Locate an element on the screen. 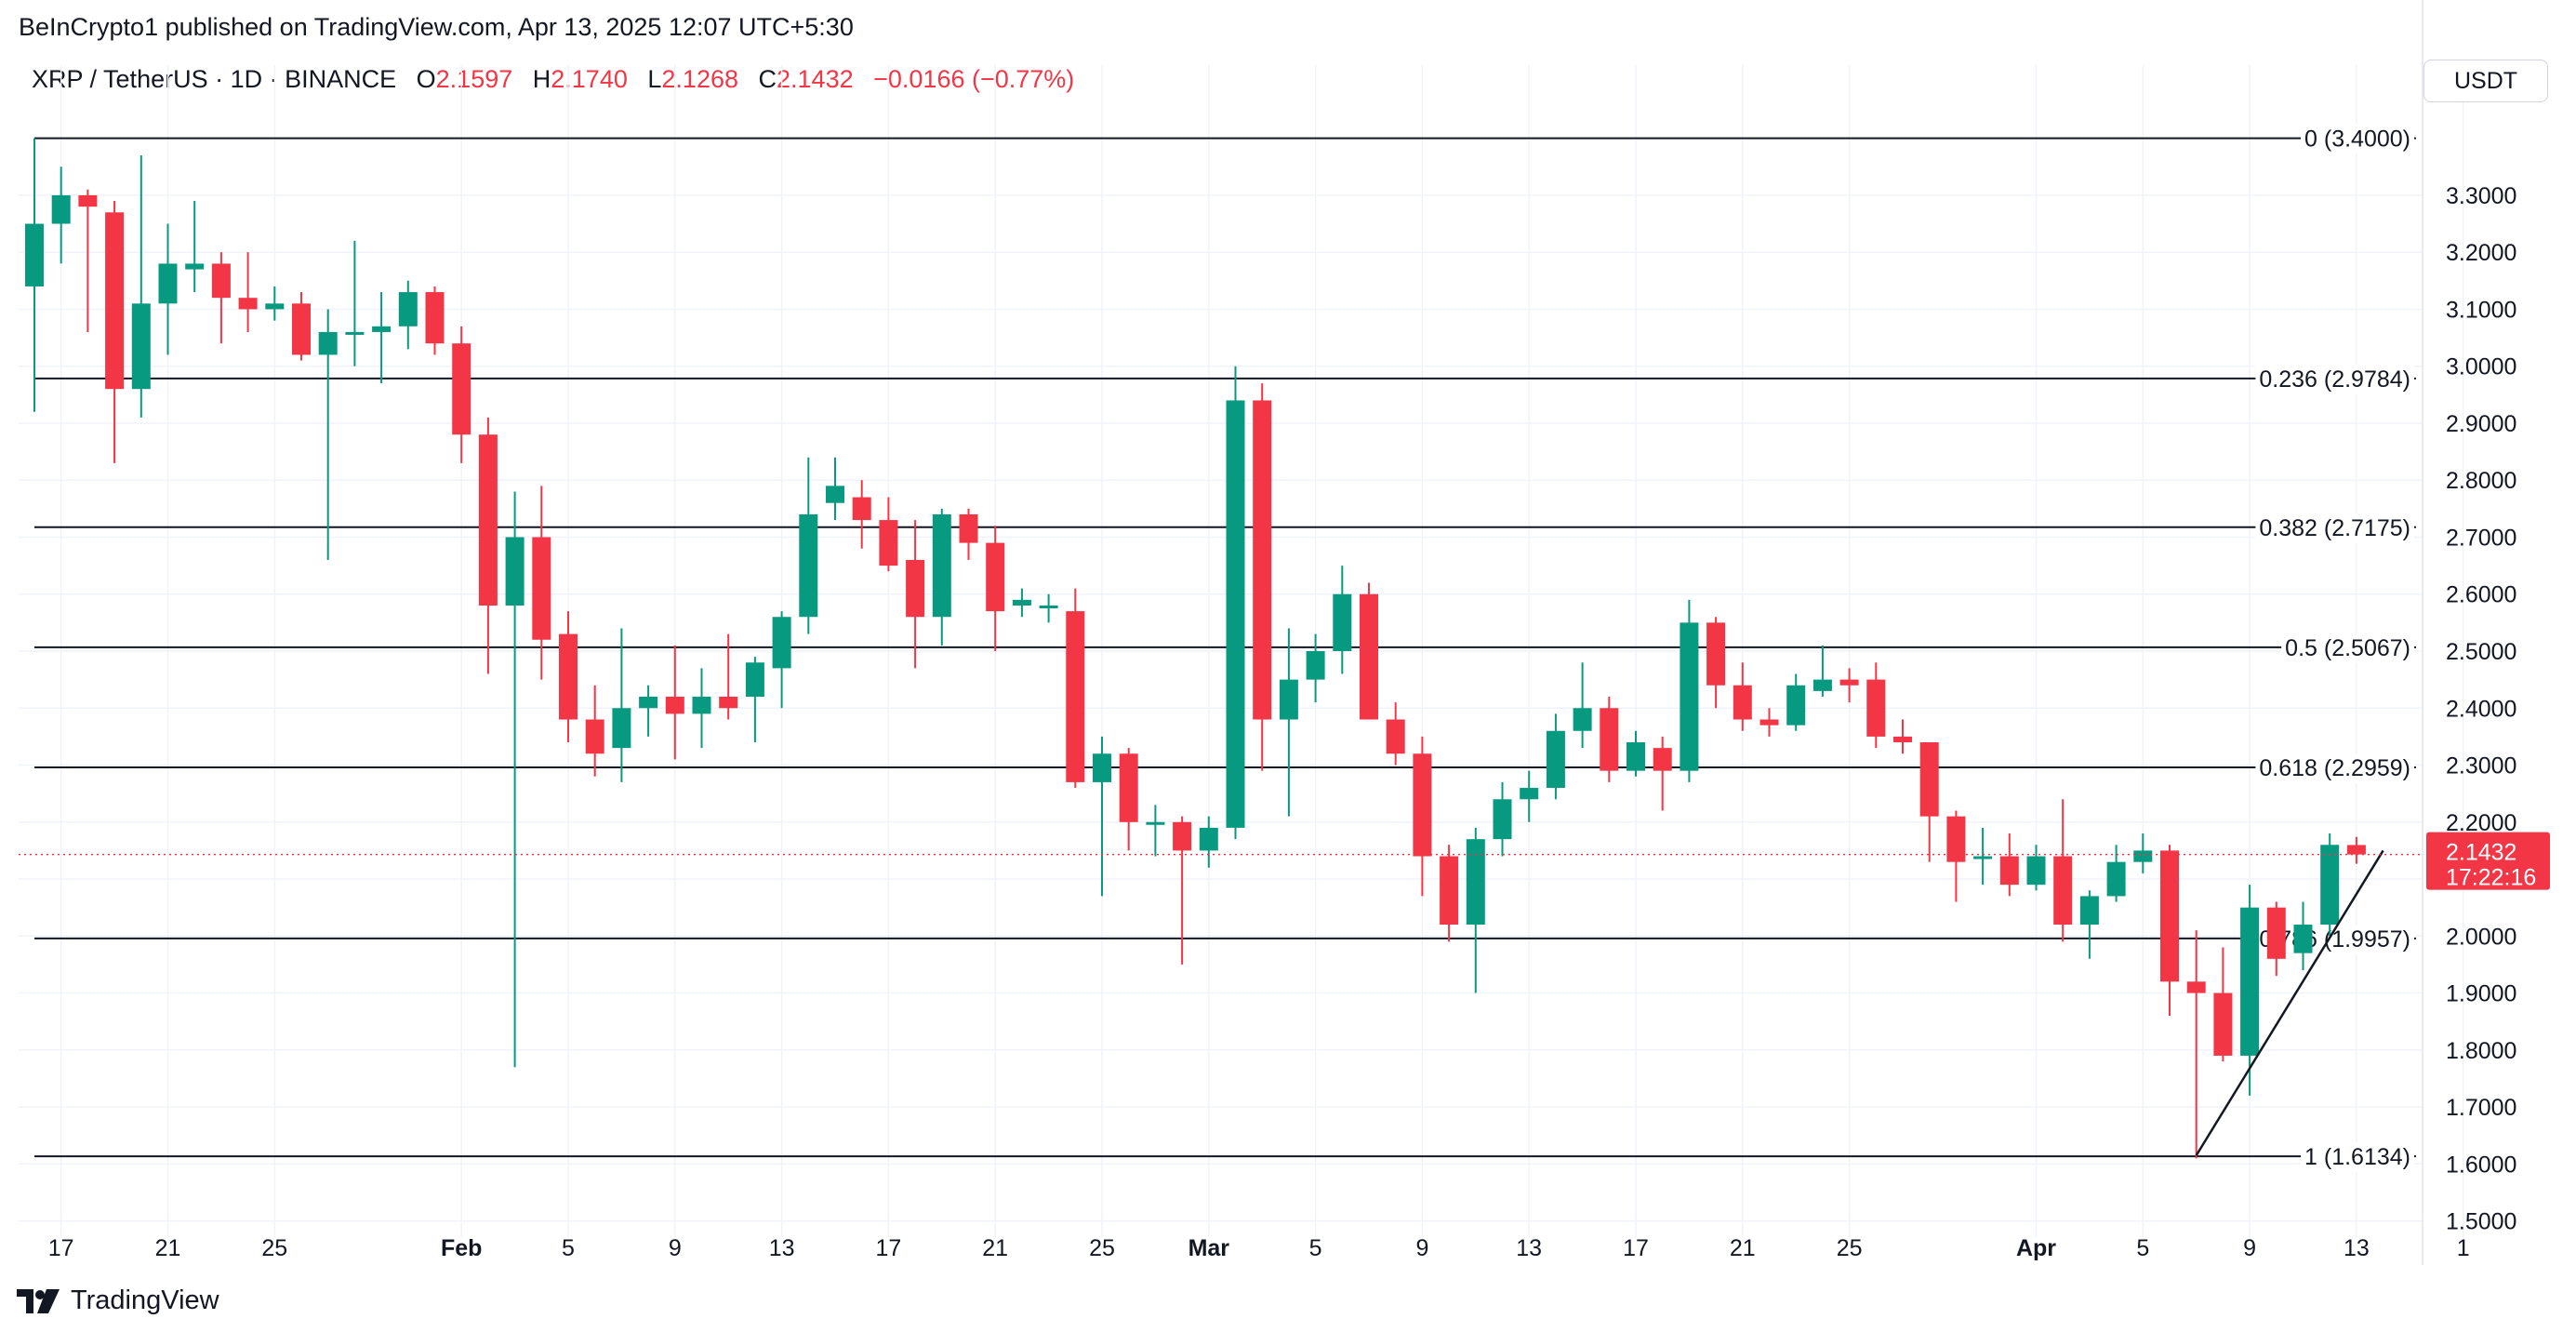  time-tick-label: 17 is located at coordinates (61, 1248).